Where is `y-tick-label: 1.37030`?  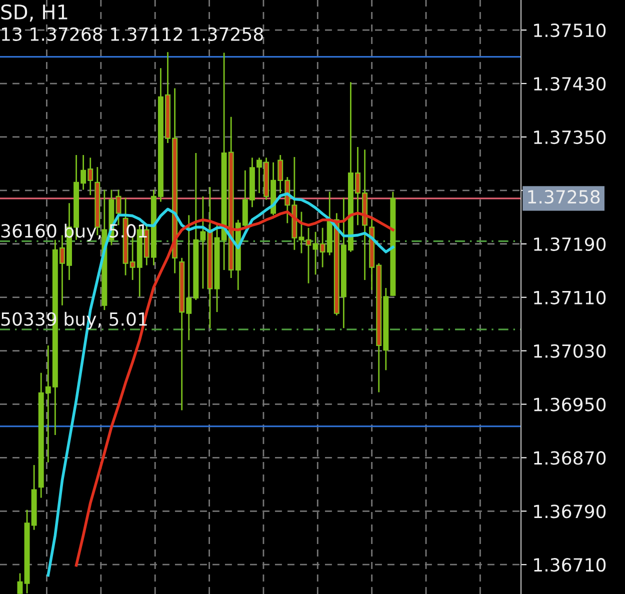 y-tick-label: 1.37030 is located at coordinates (570, 351).